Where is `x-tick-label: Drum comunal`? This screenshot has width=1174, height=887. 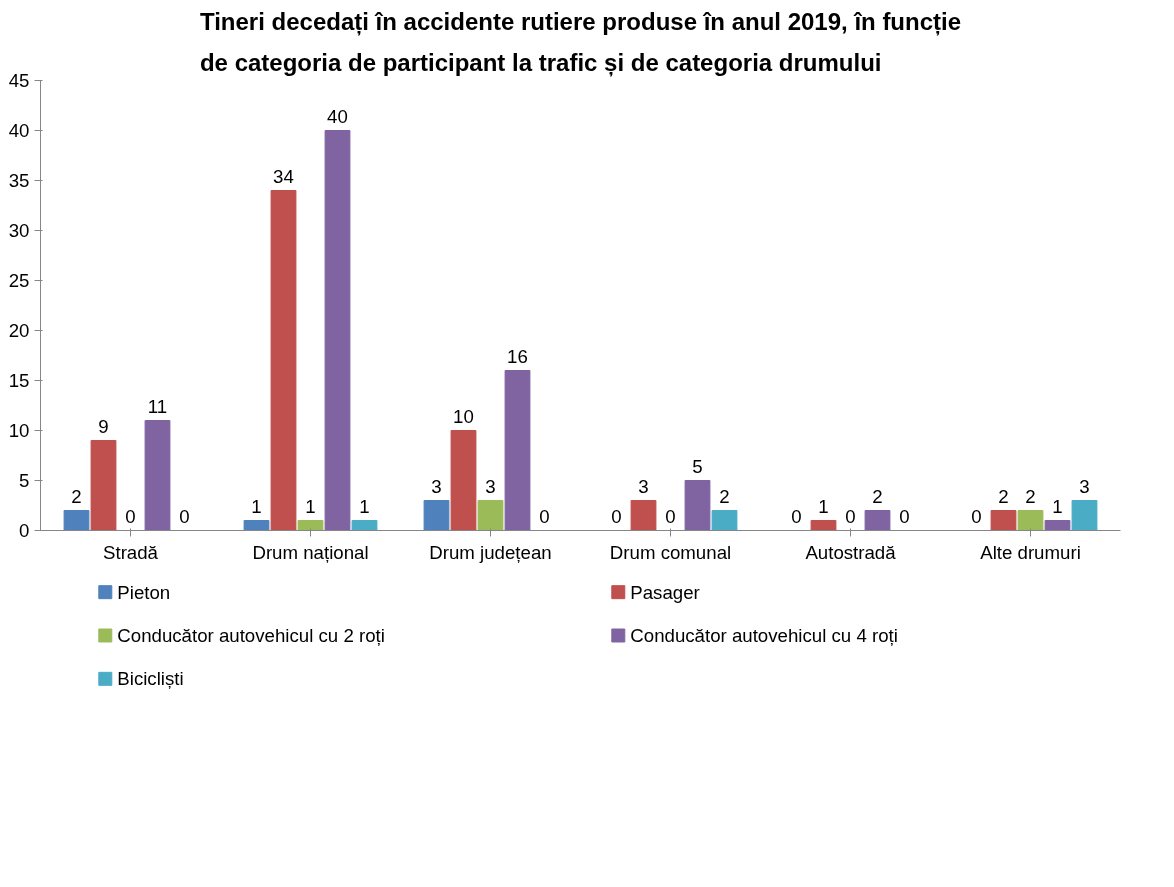
x-tick-label: Drum comunal is located at coordinates (670, 552).